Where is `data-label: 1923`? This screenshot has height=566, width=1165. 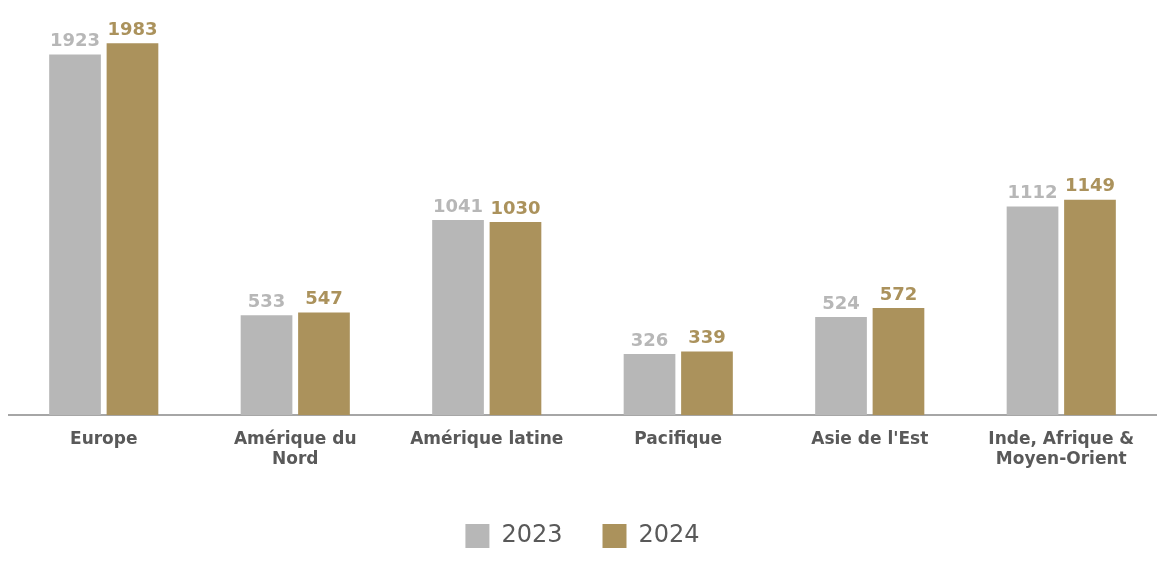
data-label: 1923 is located at coordinates (75, 40).